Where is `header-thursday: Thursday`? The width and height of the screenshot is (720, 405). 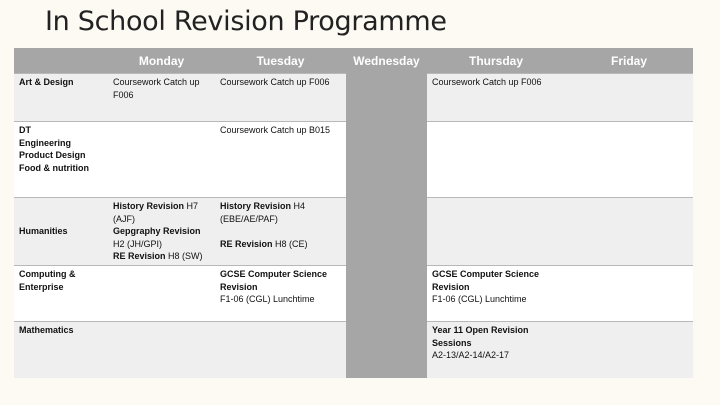 header-thursday: Thursday is located at coordinates (496, 61).